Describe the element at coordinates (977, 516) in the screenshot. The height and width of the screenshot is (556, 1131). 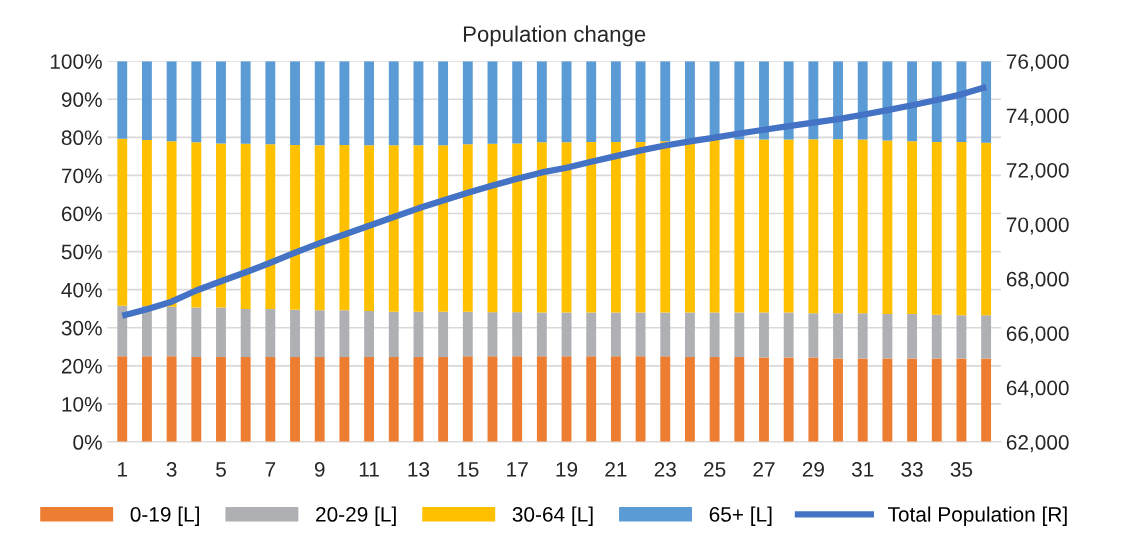
I see `legend-label: Total Population [R]` at that location.